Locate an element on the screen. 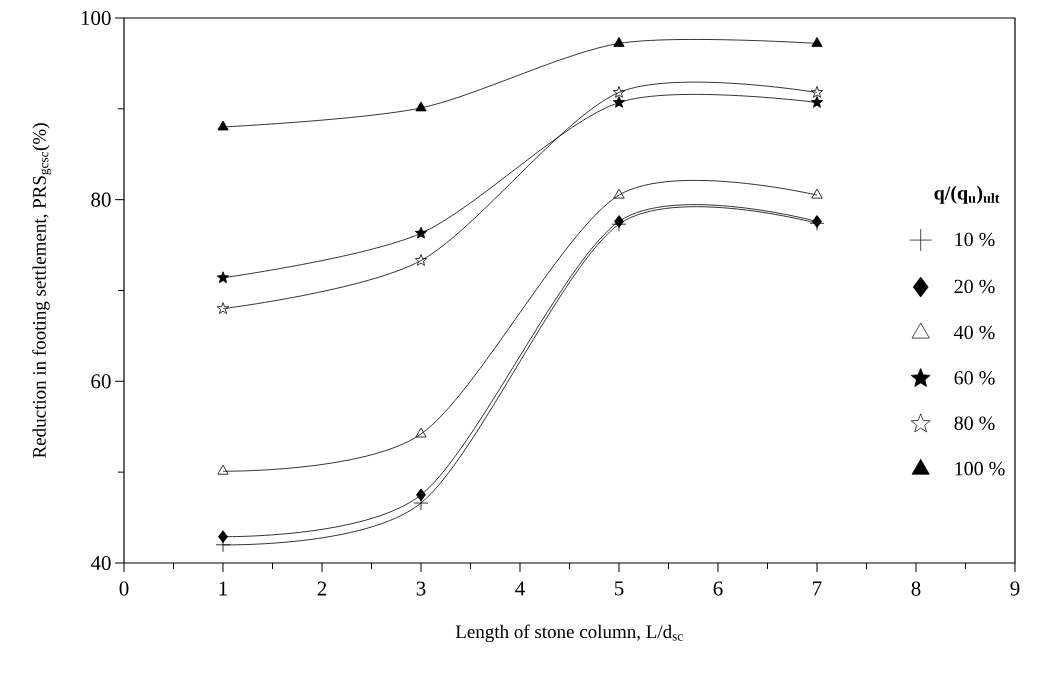  x-tick-label: 5 is located at coordinates (619, 588).